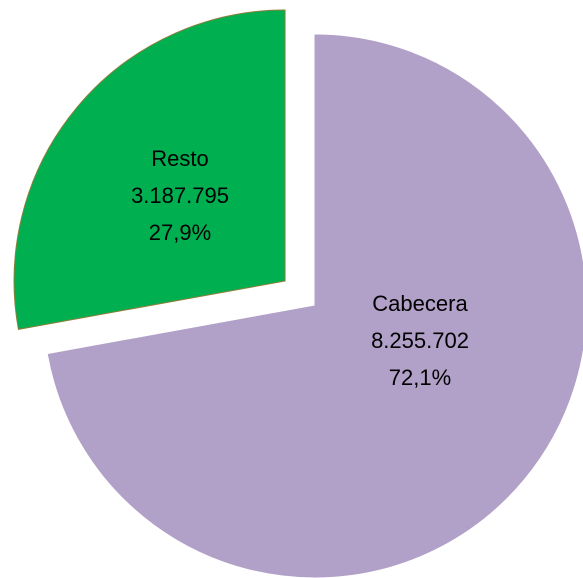  What do you see at coordinates (180, 195) in the screenshot?
I see `slice-value: 3.187.795` at bounding box center [180, 195].